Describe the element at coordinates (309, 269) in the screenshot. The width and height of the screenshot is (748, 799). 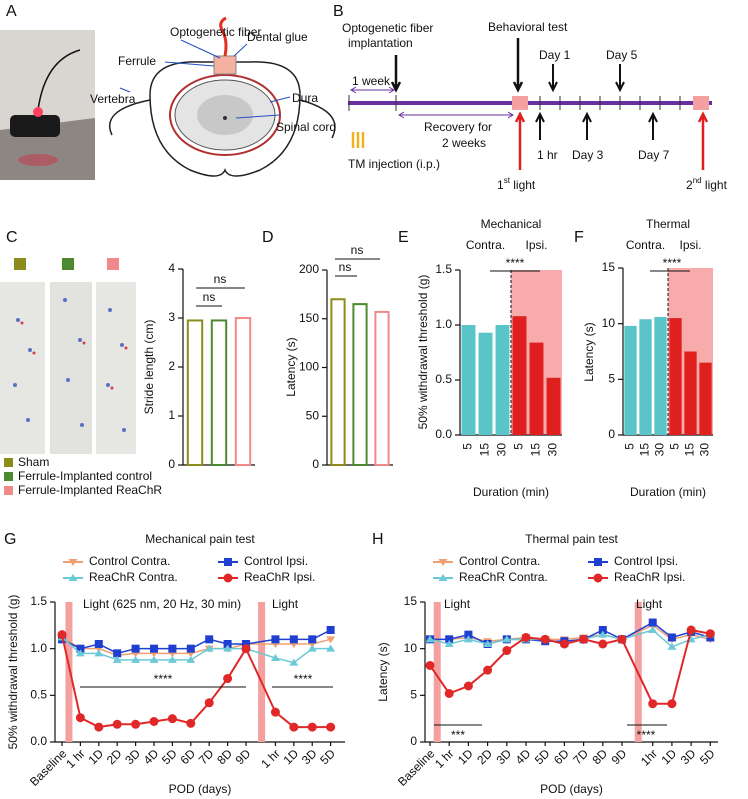
I see `y-tick-label: 200` at that location.